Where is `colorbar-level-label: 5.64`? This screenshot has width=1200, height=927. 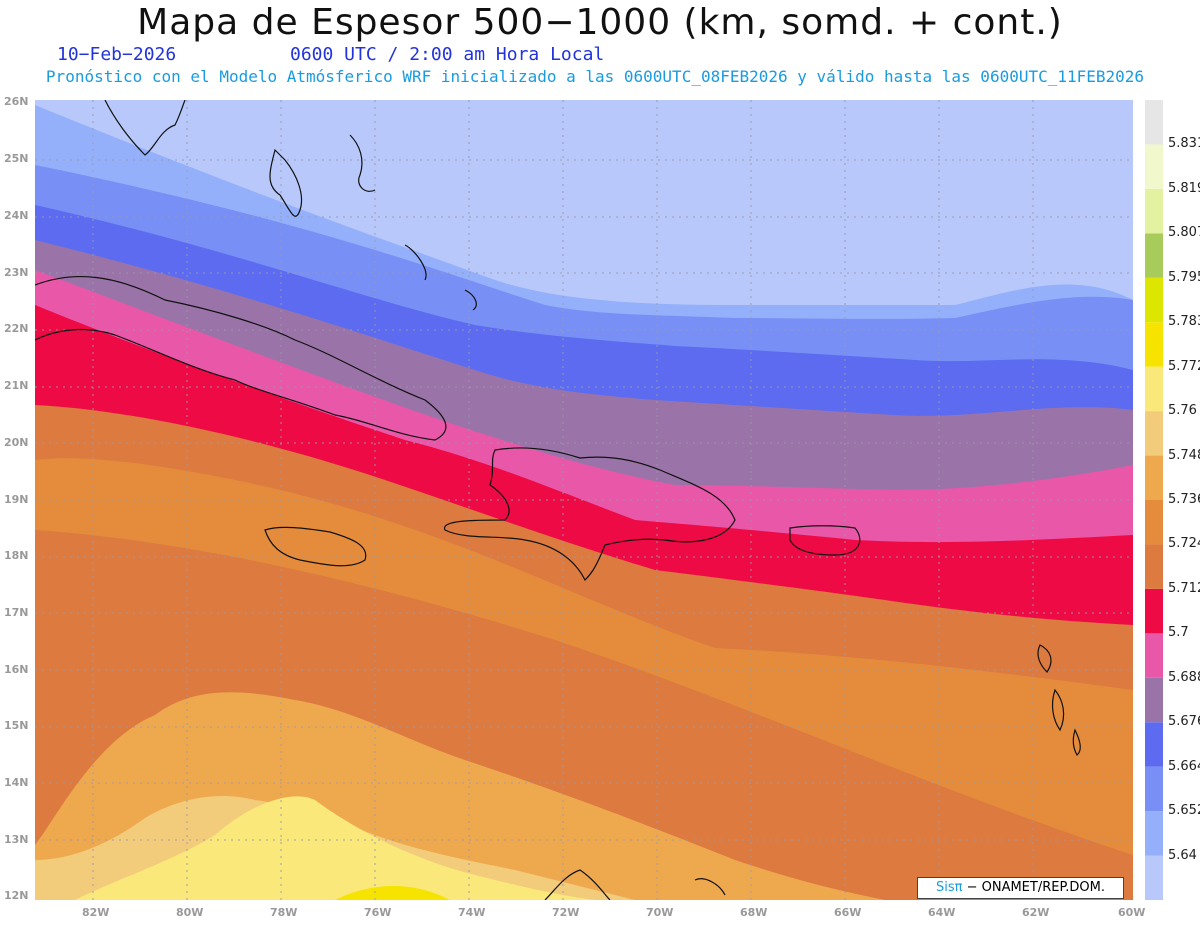 colorbar-level-label: 5.64 is located at coordinates (1182, 855).